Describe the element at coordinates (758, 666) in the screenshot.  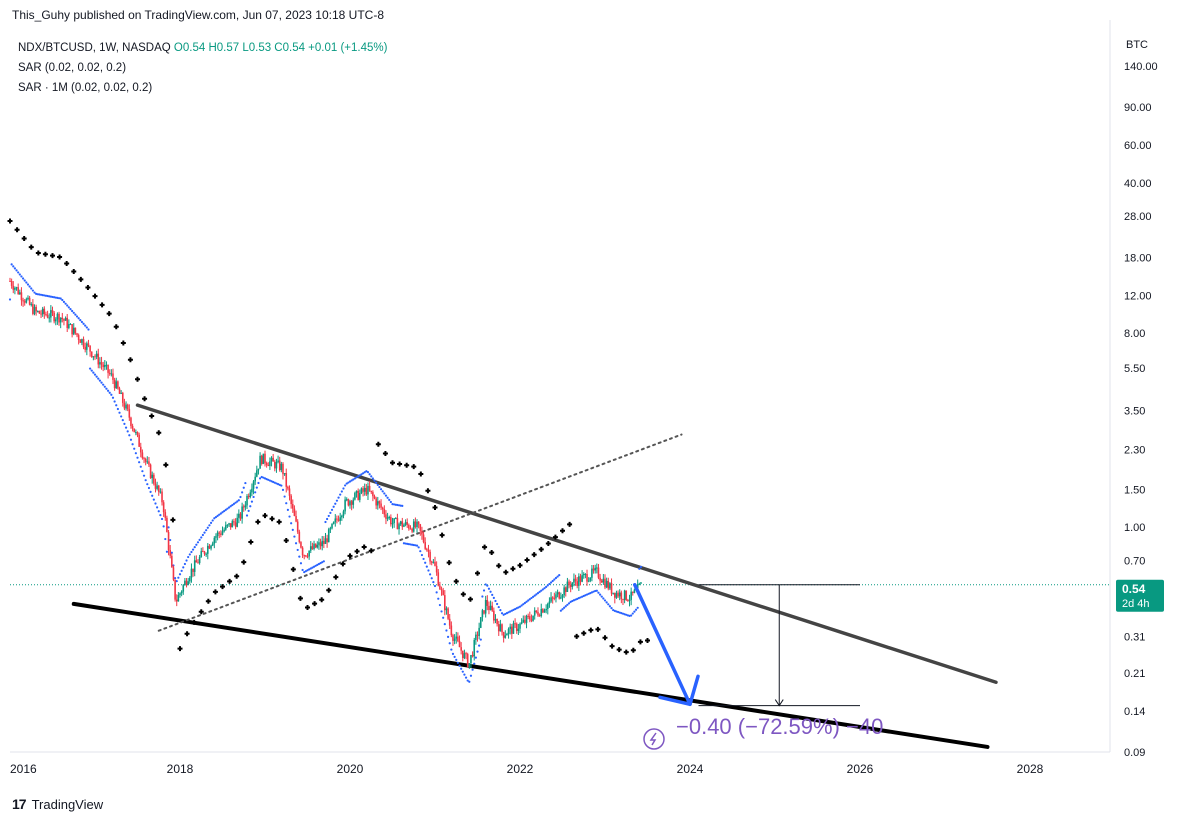
I see `drawings: −0.40 (−72.59%) −40` at that location.